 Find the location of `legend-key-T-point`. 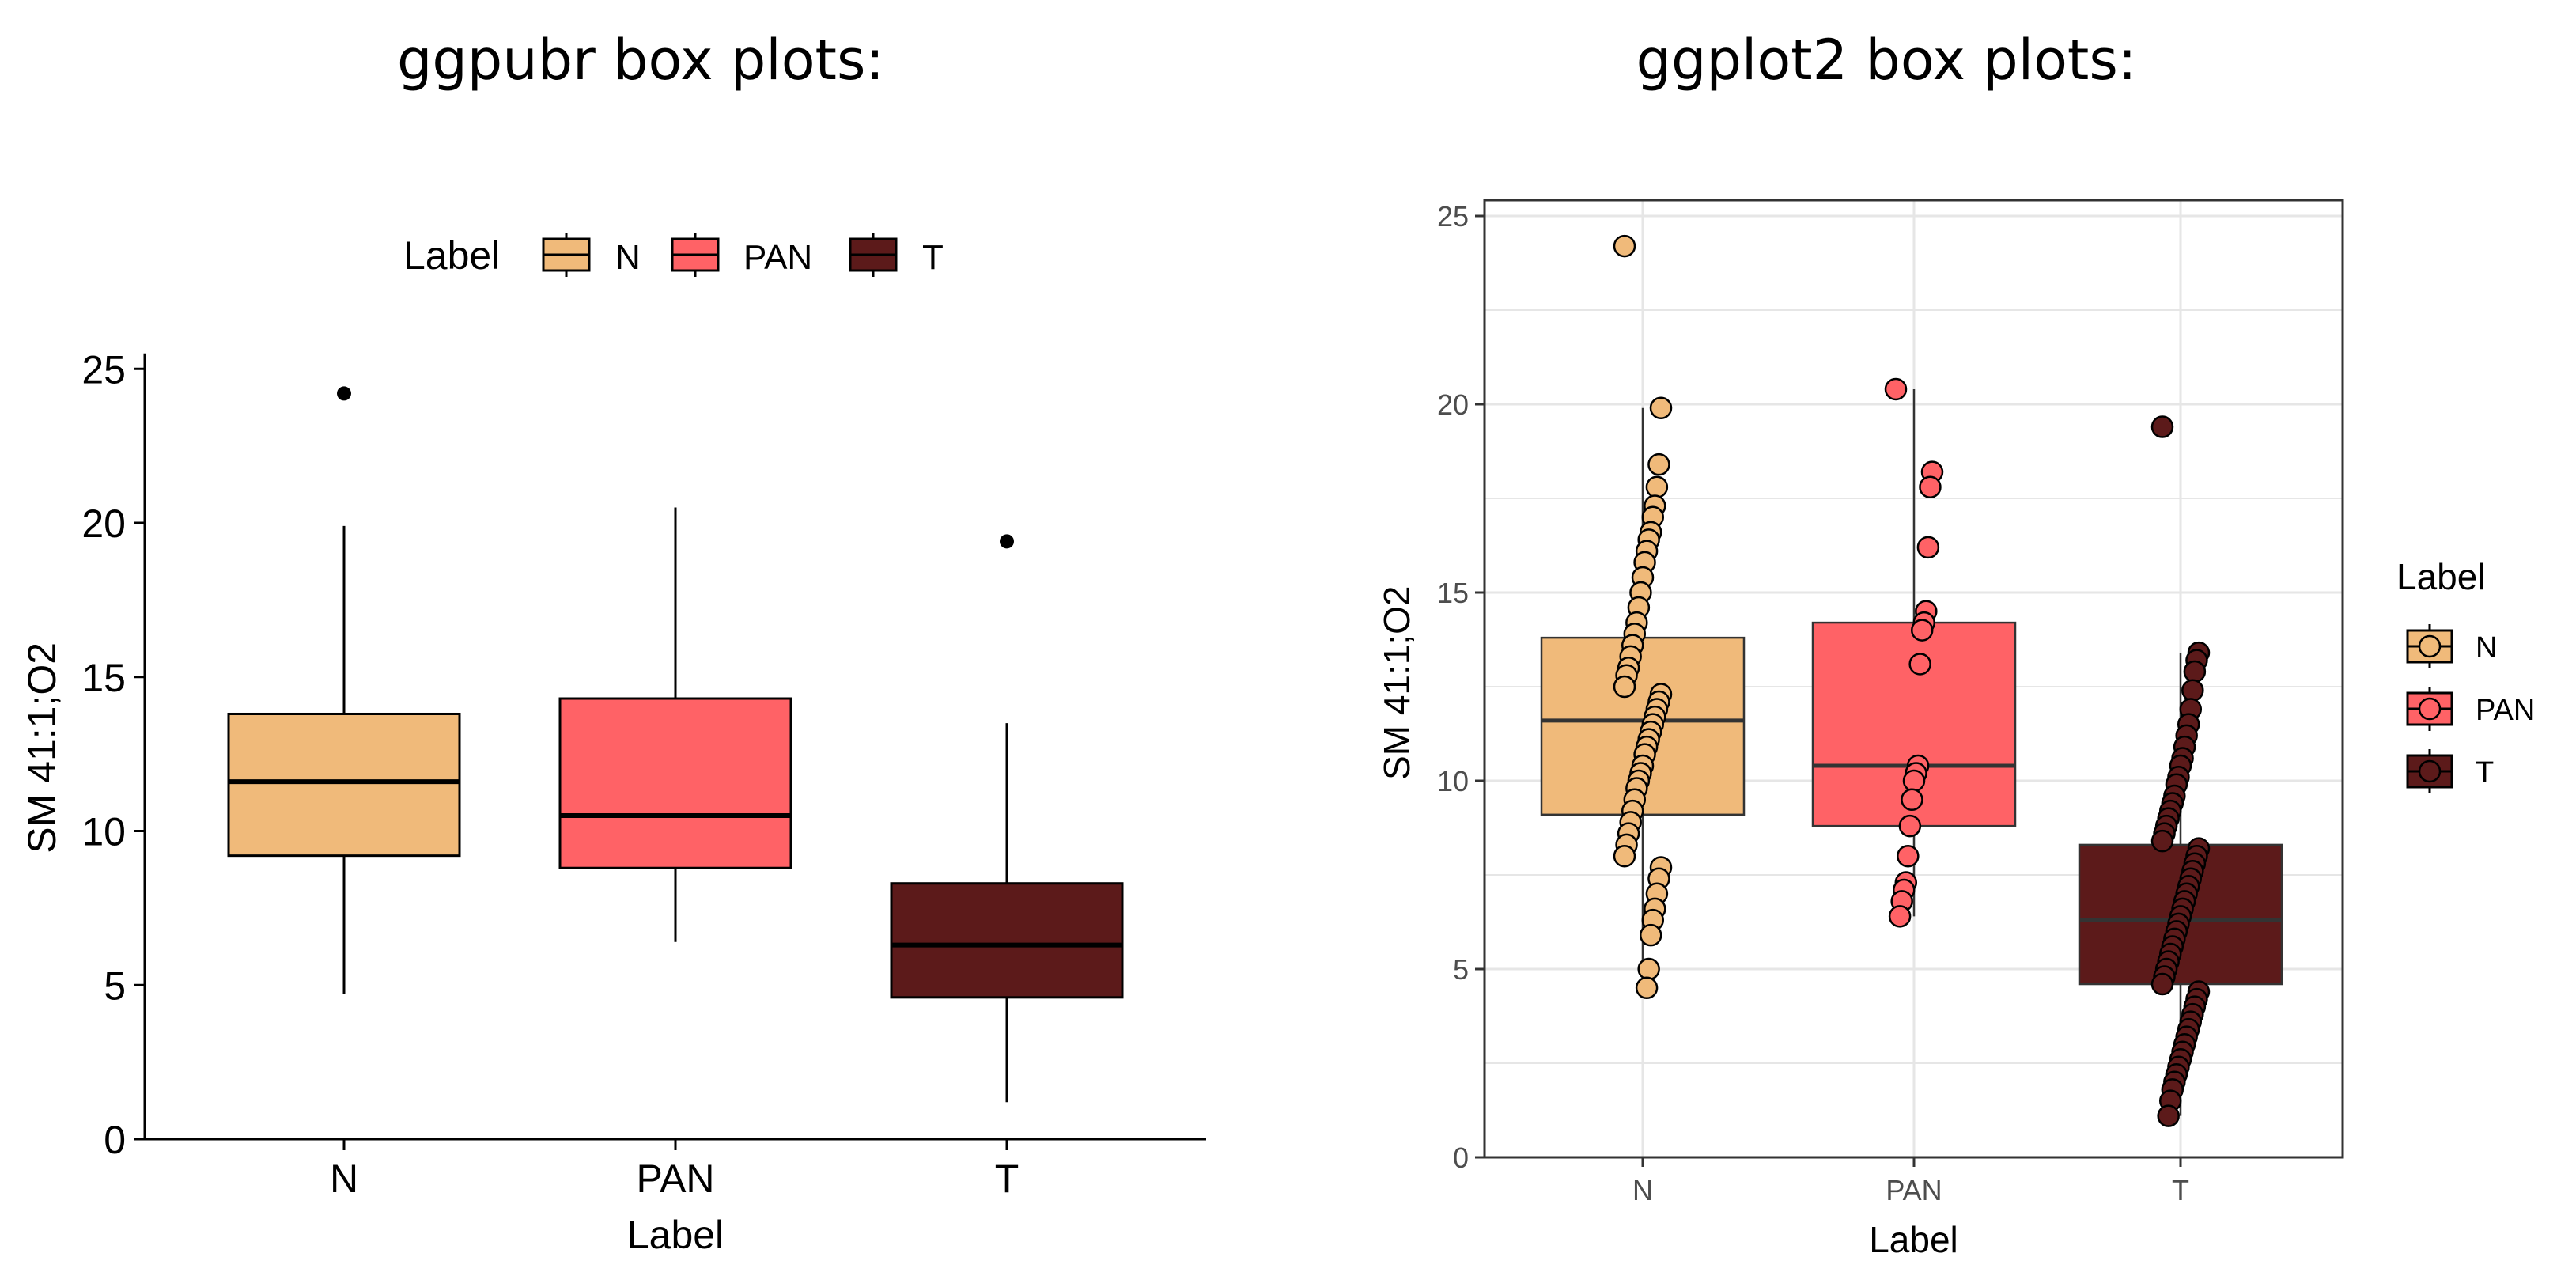

legend-key-T-point is located at coordinates (2430, 771).